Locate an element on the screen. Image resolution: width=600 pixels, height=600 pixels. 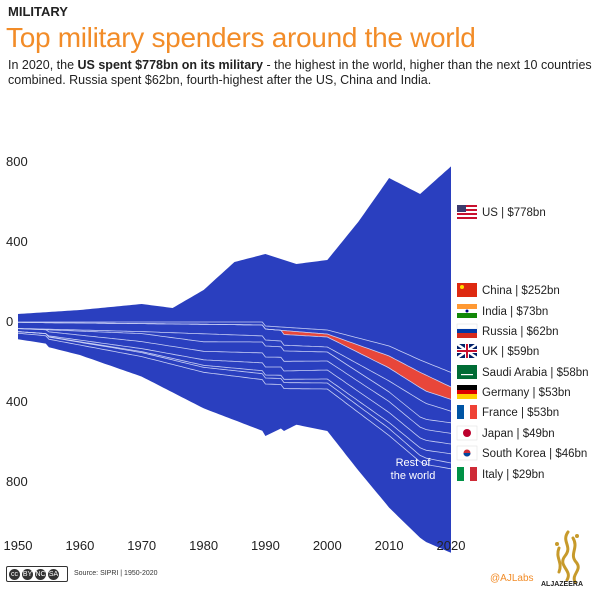
germany-flag-top is located at coordinates (467, 387).